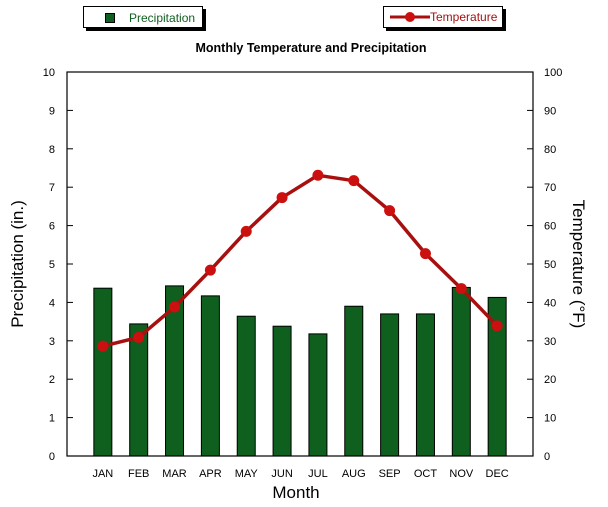 The height and width of the screenshot is (507, 608). I want to click on bar-precipitation-jun, so click(282, 391).